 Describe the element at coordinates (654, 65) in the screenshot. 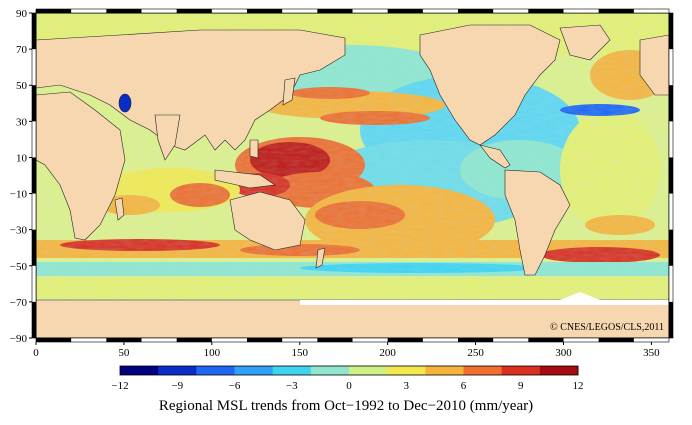

I see `europe-east-edge` at that location.